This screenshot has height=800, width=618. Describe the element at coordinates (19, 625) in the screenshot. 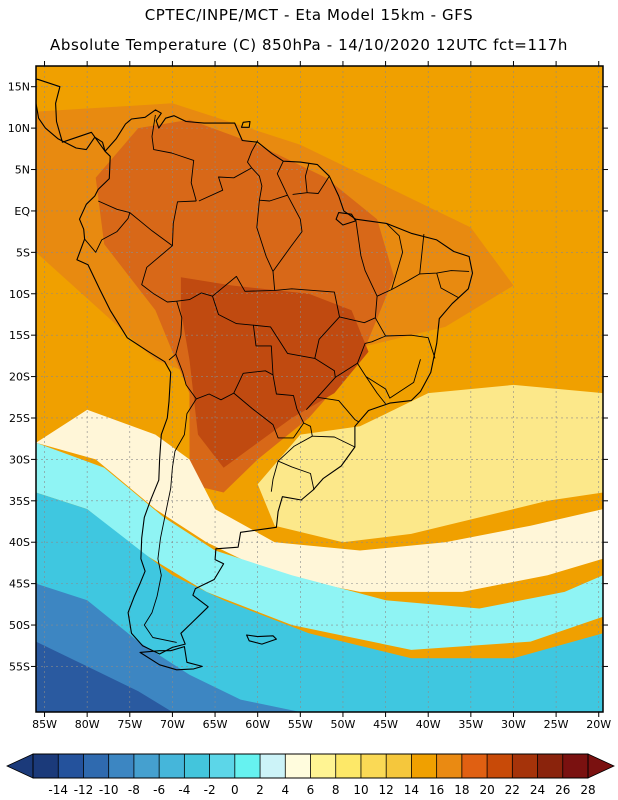

I see `lat-tick-label: 50S` at that location.